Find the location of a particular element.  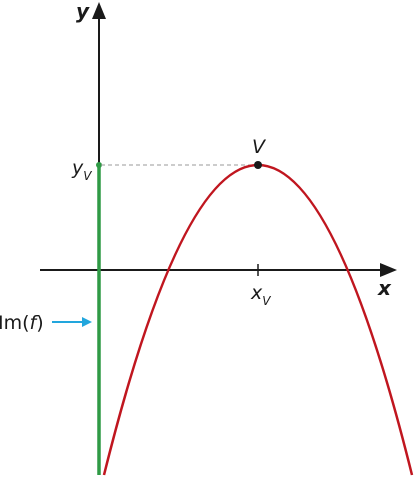

x-axis-arrowhead is located at coordinates (388, 270).